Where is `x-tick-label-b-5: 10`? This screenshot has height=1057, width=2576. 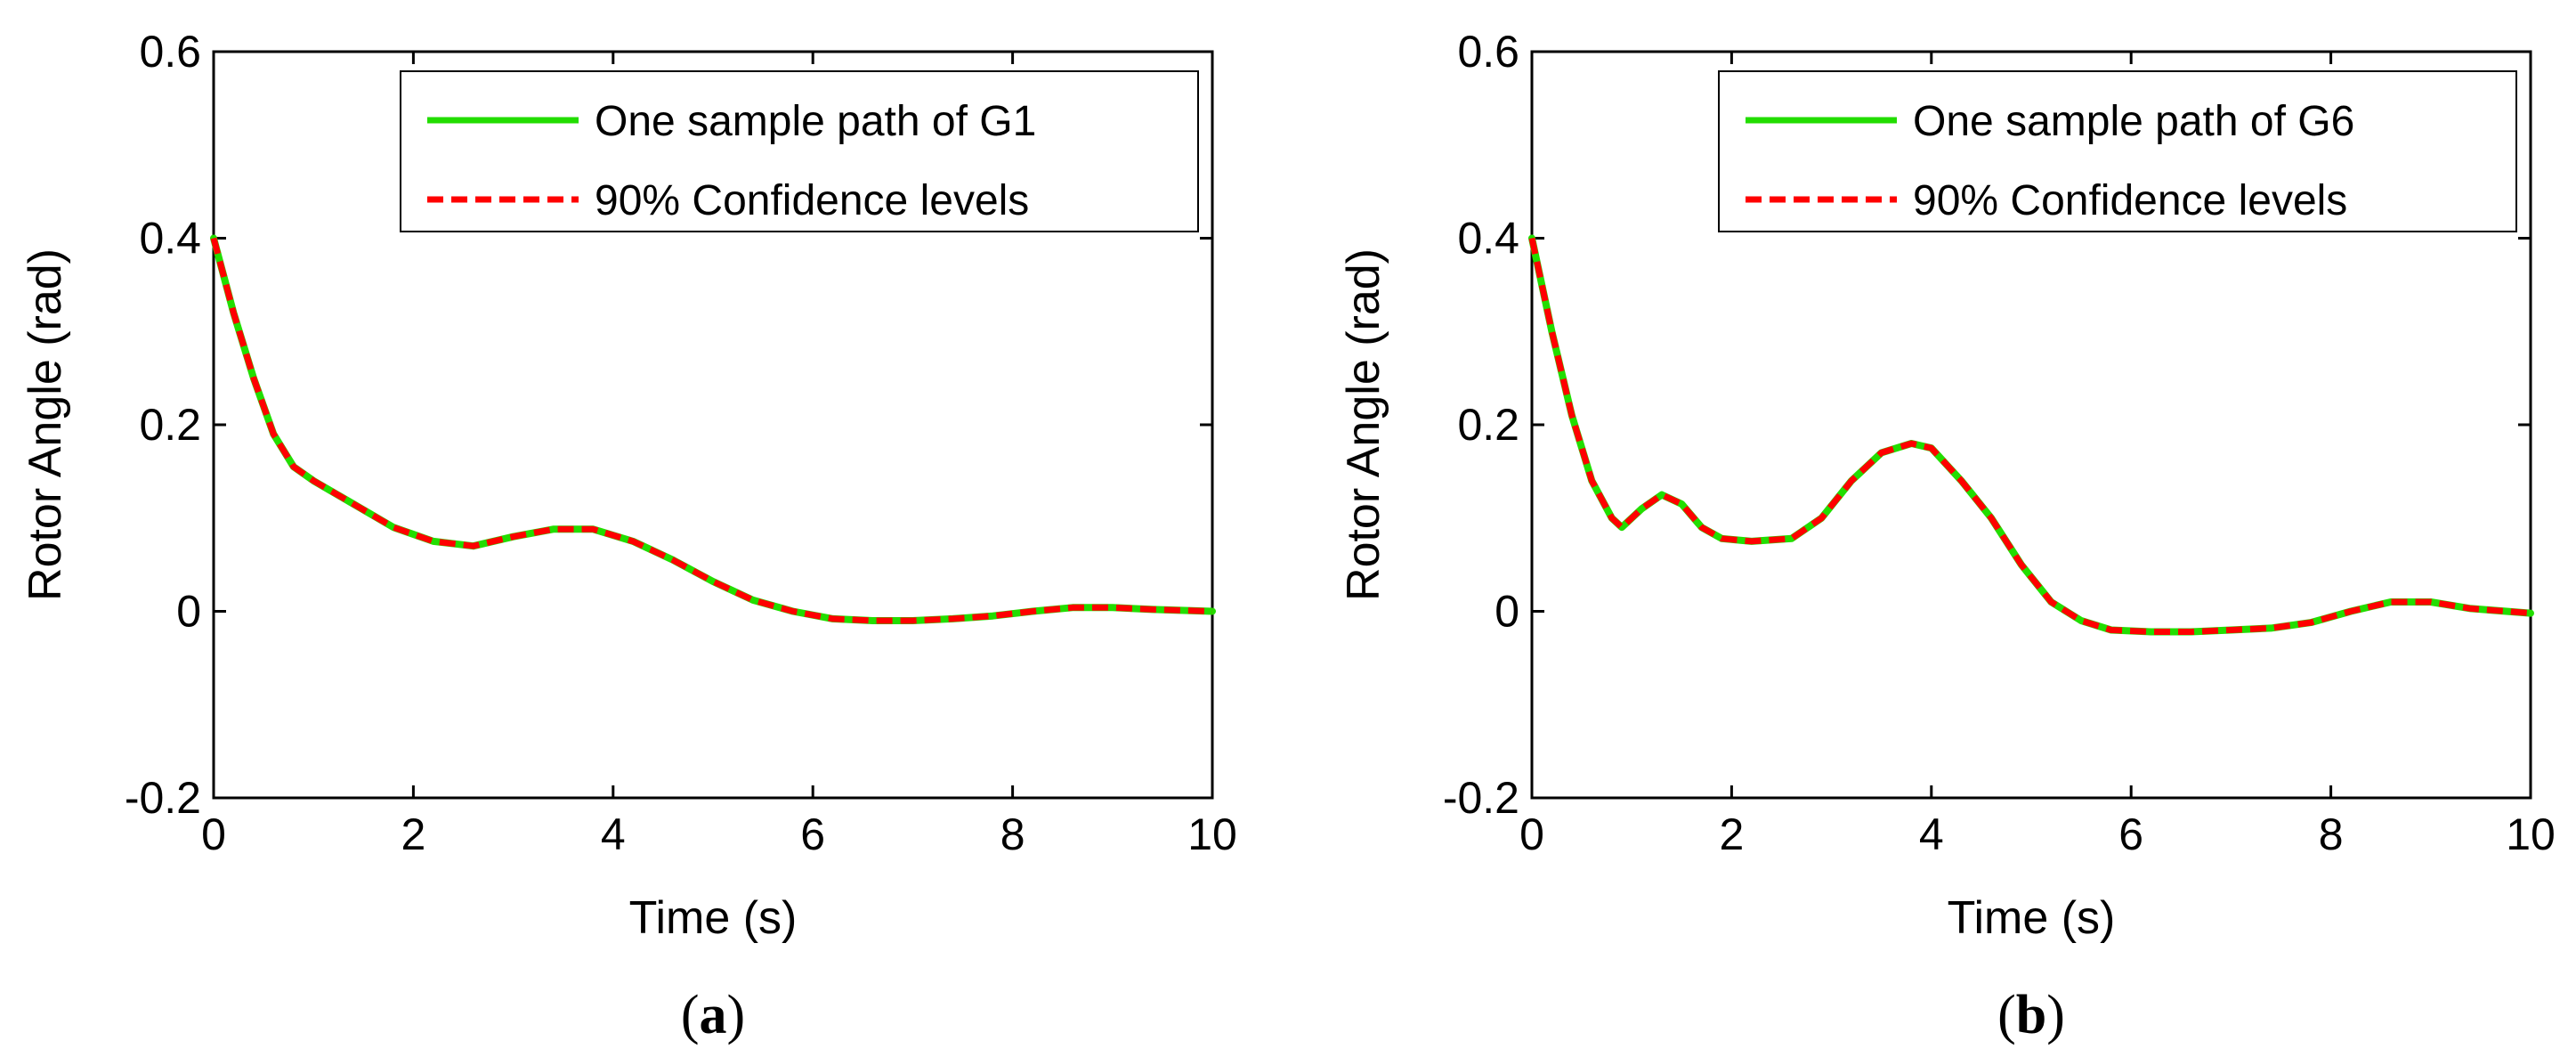 x-tick-label-b-5: 10 is located at coordinates (2531, 834).